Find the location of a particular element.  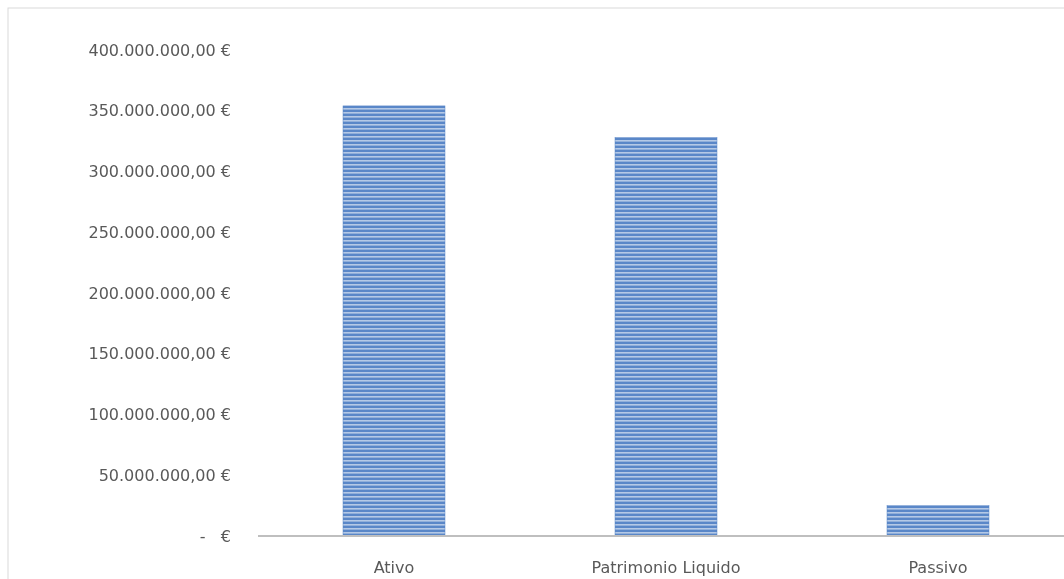

y-tick-label: 350.000.000,00 € is located at coordinates (159, 111).